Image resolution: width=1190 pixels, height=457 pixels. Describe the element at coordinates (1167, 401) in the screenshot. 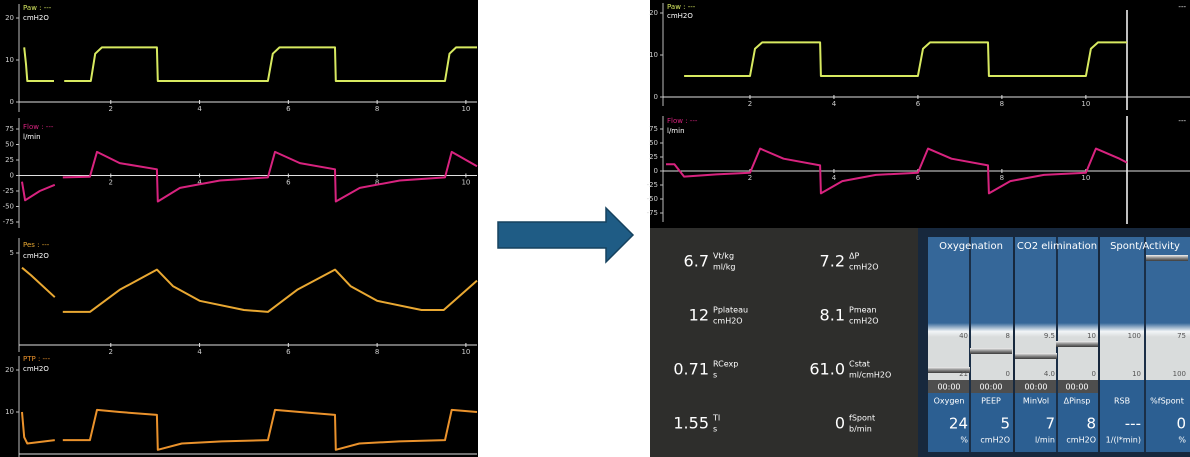

I see `control-name: %fSpont` at that location.